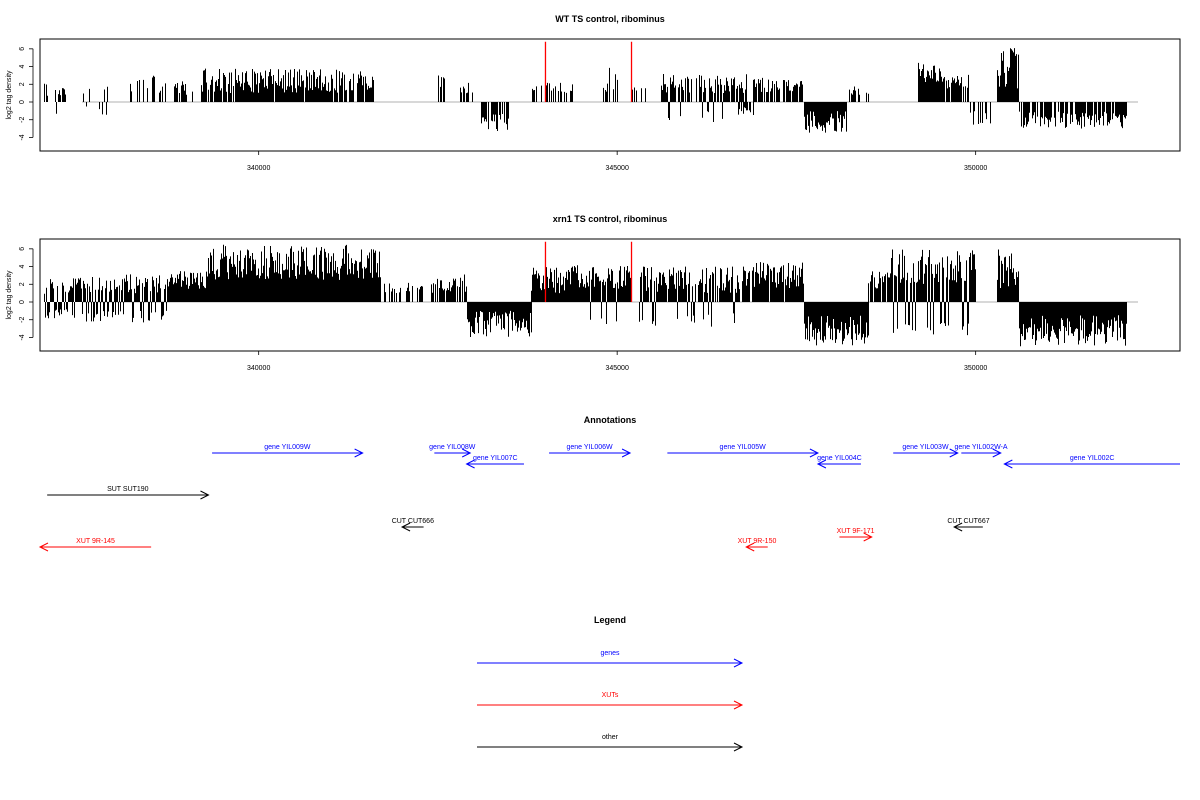 This screenshot has width=1200, height=800. What do you see at coordinates (452, 447) in the screenshot?
I see `feature-label: gene YIL008W` at bounding box center [452, 447].